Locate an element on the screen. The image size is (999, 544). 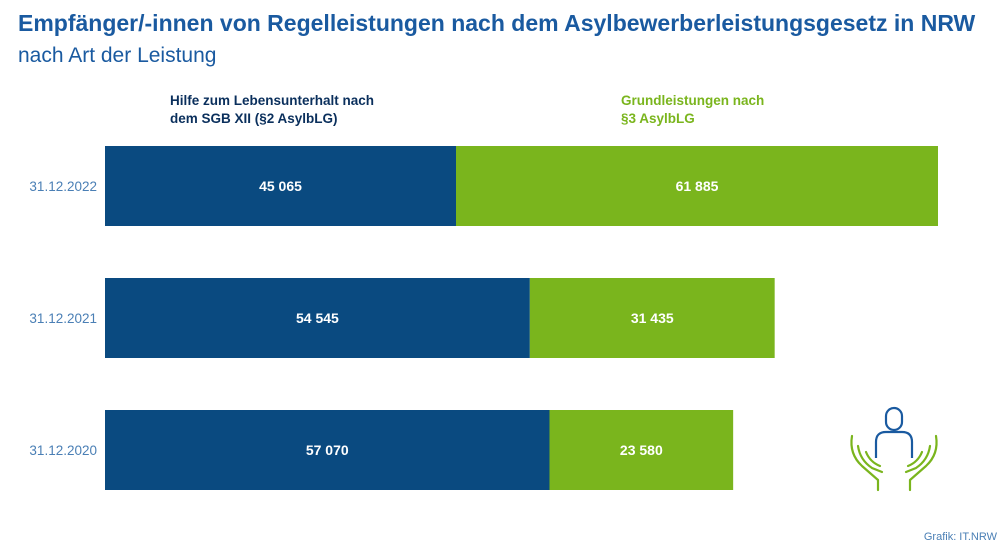
legend-series-2: Grundleistungen nach §3 AsylbLG is located at coordinates (721, 110).